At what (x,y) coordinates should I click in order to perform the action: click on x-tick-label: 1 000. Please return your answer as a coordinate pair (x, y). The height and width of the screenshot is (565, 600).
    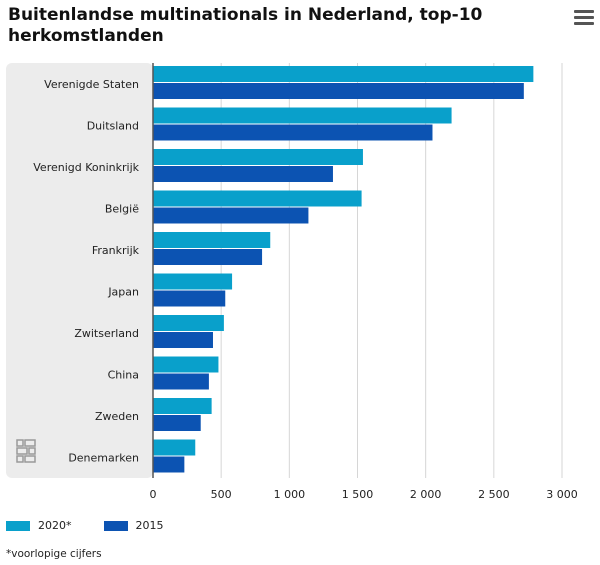
    Looking at the image, I should click on (290, 494).